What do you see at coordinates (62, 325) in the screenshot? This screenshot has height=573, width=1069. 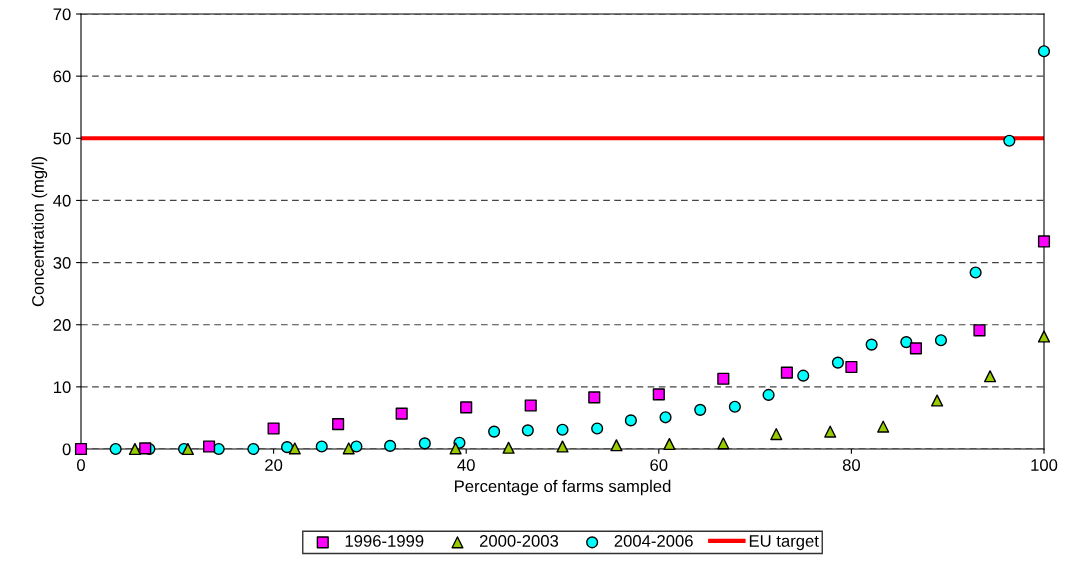 I see `y-tick-label: 20` at bounding box center [62, 325].